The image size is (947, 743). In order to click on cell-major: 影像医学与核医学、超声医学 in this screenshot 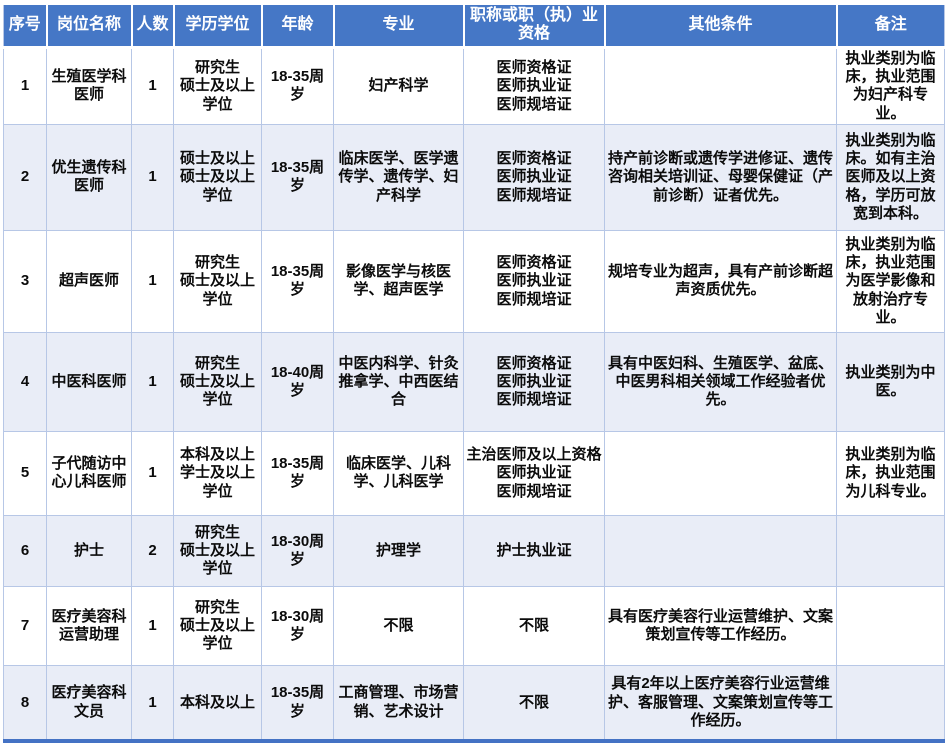, I will do `click(398, 281)`.